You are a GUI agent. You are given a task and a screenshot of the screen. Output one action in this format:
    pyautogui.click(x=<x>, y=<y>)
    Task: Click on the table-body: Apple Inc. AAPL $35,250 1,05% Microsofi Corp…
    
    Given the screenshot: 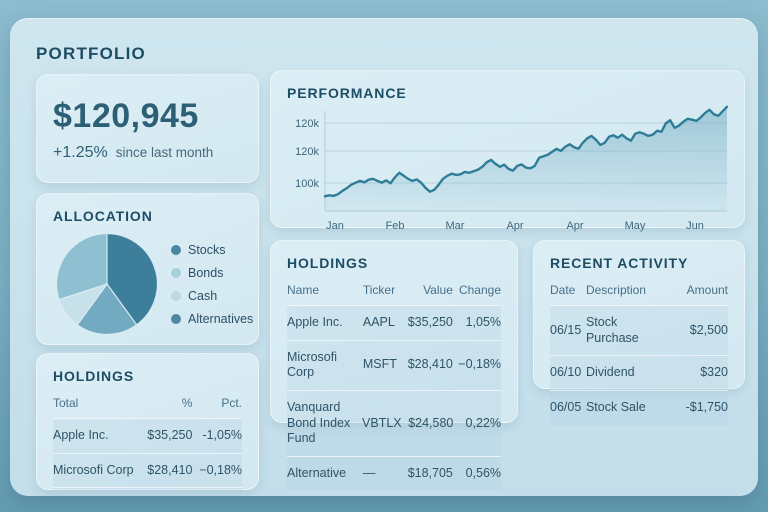 What is the action you would take?
    pyautogui.click(x=394, y=398)
    